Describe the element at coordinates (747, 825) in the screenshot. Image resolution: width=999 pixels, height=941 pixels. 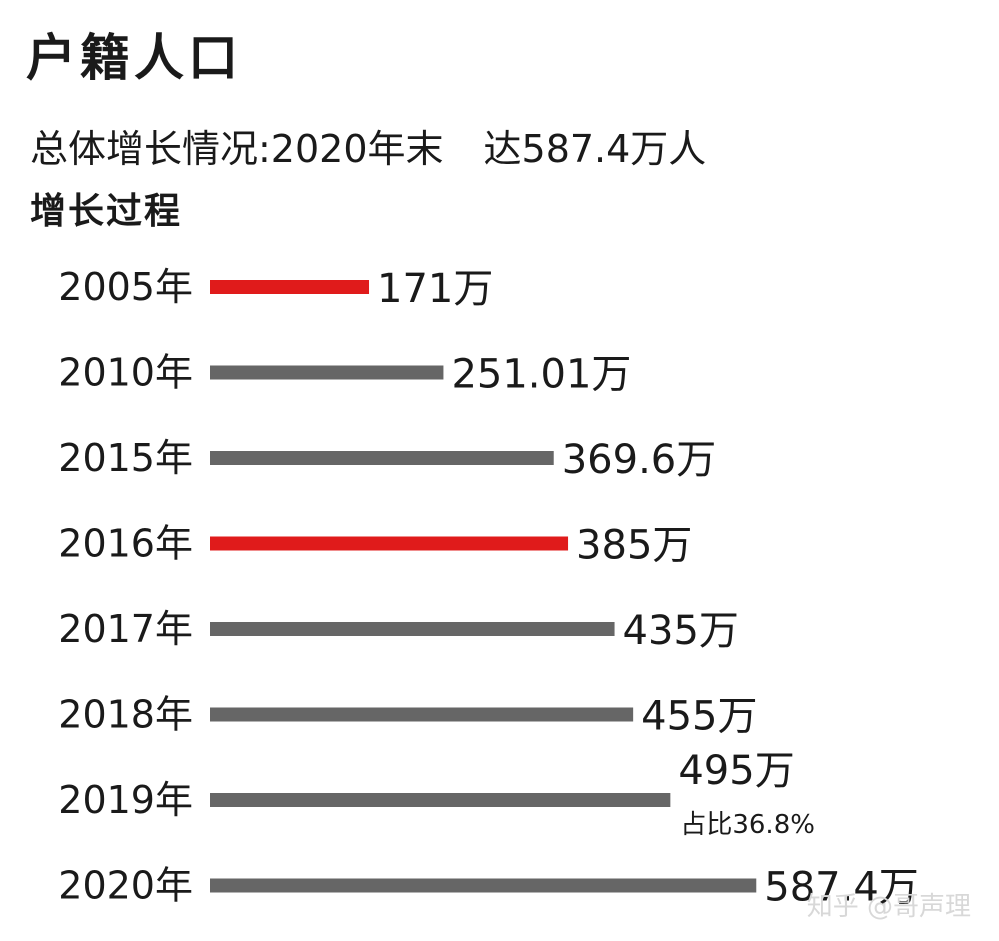
I see `annotation-label: 占比36.8%` at that location.